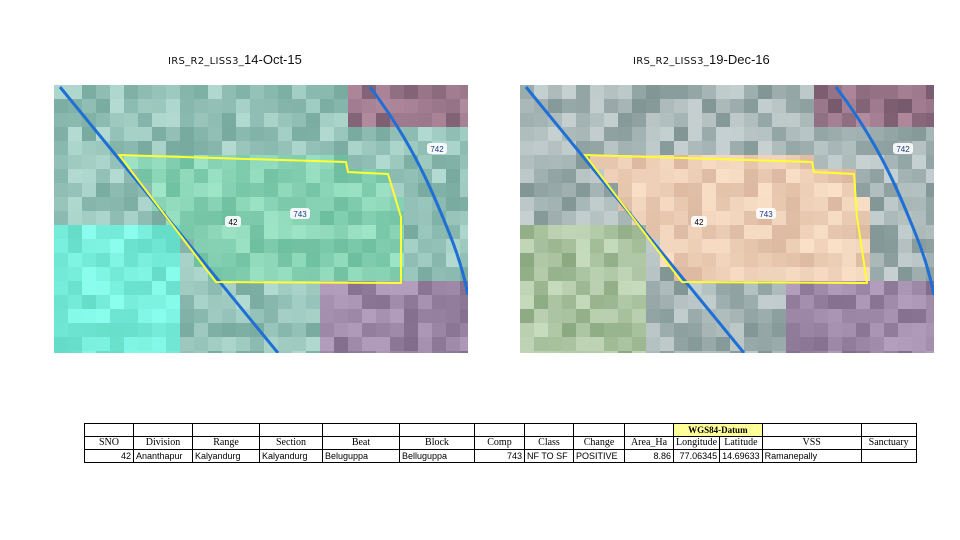 This screenshot has height=540, width=960. What do you see at coordinates (109, 456) in the screenshot?
I see `cell-sno: 42` at bounding box center [109, 456].